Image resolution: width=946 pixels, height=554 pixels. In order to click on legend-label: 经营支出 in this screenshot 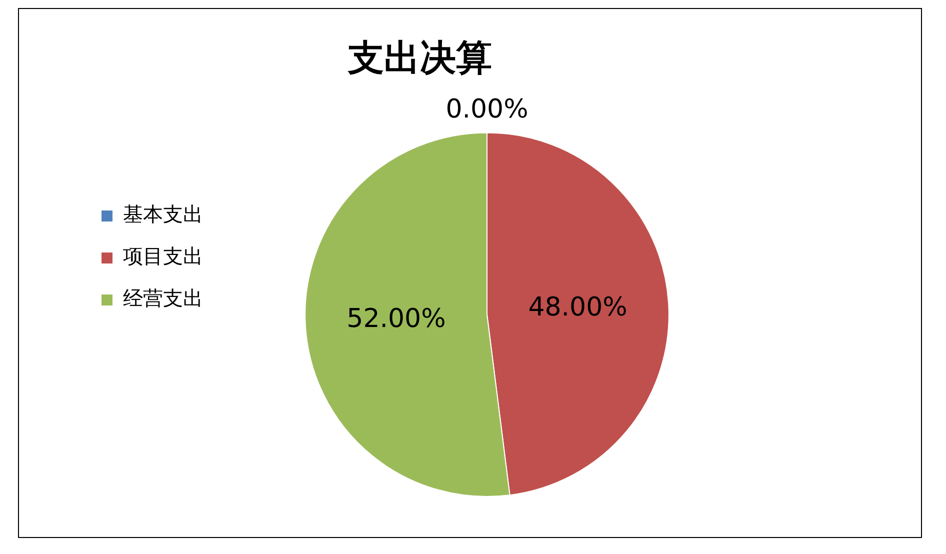, I will do `click(163, 298)`.